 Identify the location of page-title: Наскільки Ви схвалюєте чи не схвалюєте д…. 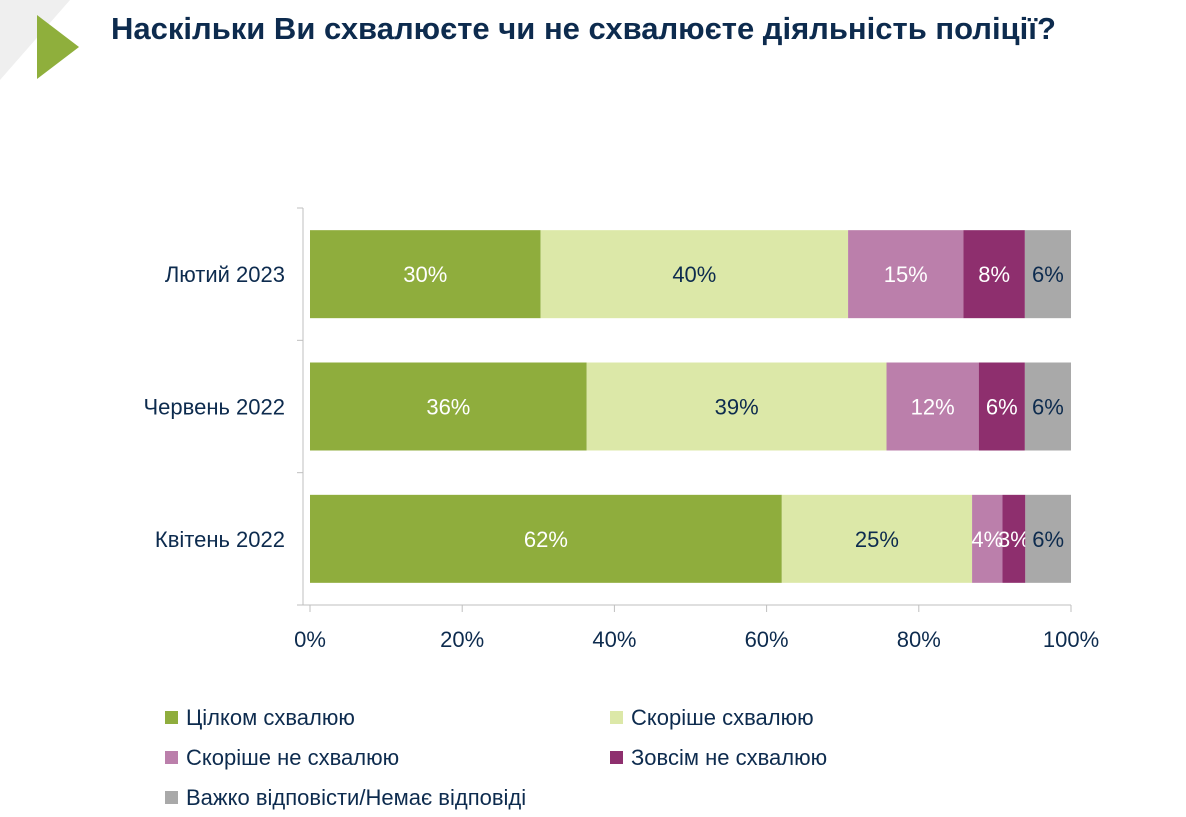
(583, 28).